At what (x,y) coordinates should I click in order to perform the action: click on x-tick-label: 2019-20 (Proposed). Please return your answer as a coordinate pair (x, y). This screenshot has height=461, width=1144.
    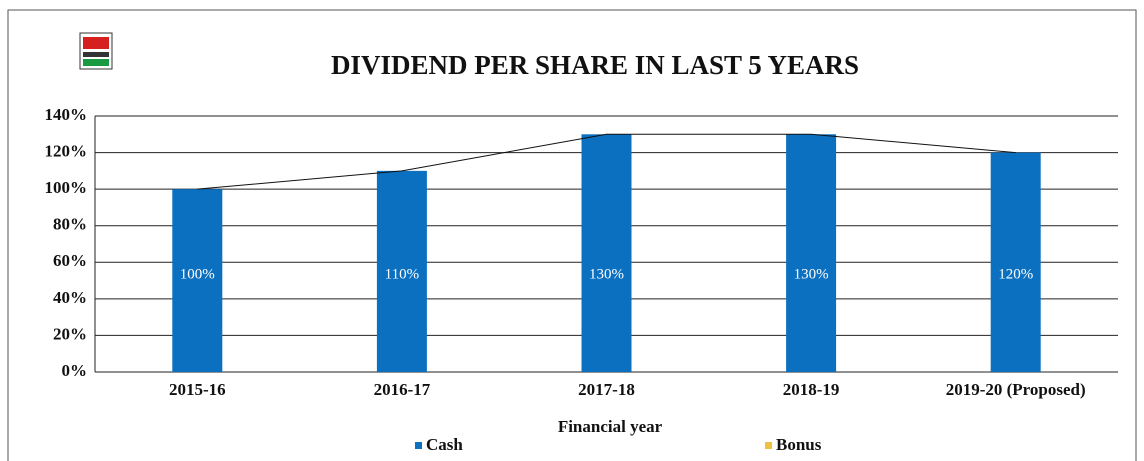
    Looking at the image, I should click on (1016, 389).